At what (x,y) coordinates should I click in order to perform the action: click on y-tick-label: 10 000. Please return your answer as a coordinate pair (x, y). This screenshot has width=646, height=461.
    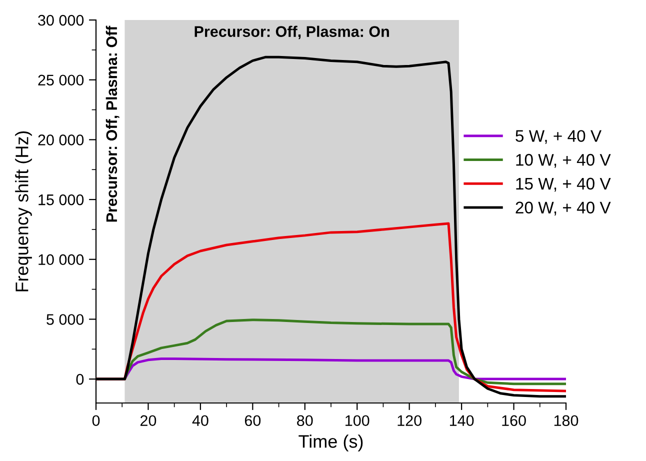
    Looking at the image, I should click on (61, 260).